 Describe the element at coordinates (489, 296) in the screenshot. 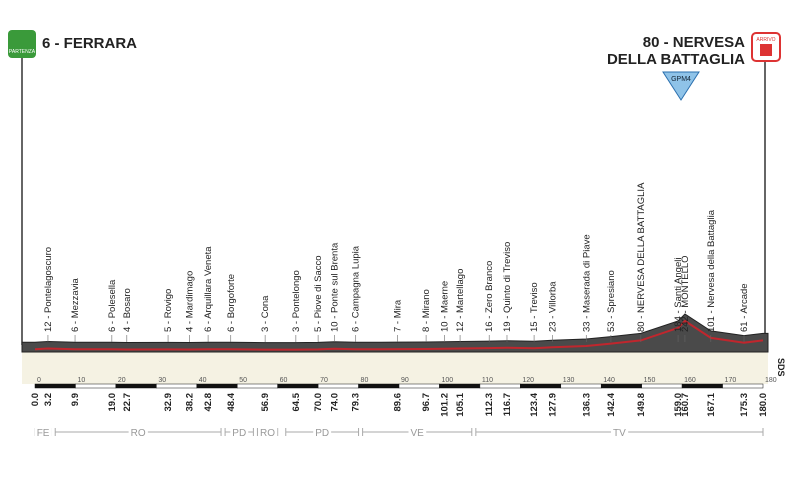

I see `waypoint-label: 16 - Zero Branco` at that location.